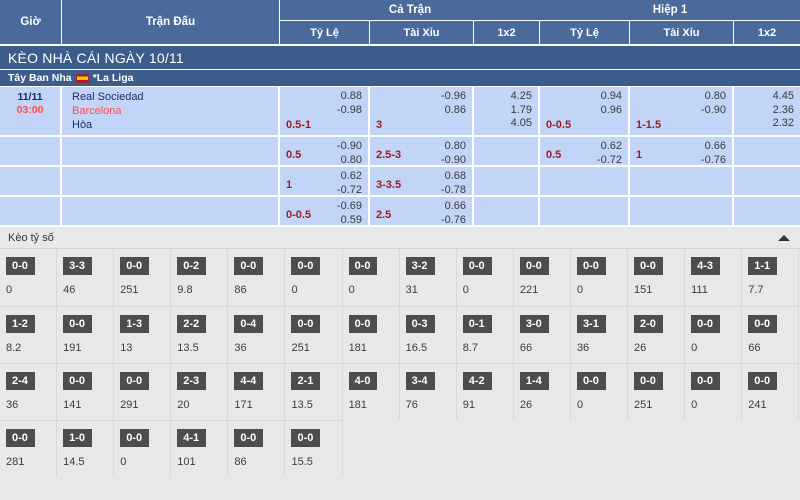 The image size is (800, 500). I want to click on score-cell: 0-0 221, so click(542, 277).